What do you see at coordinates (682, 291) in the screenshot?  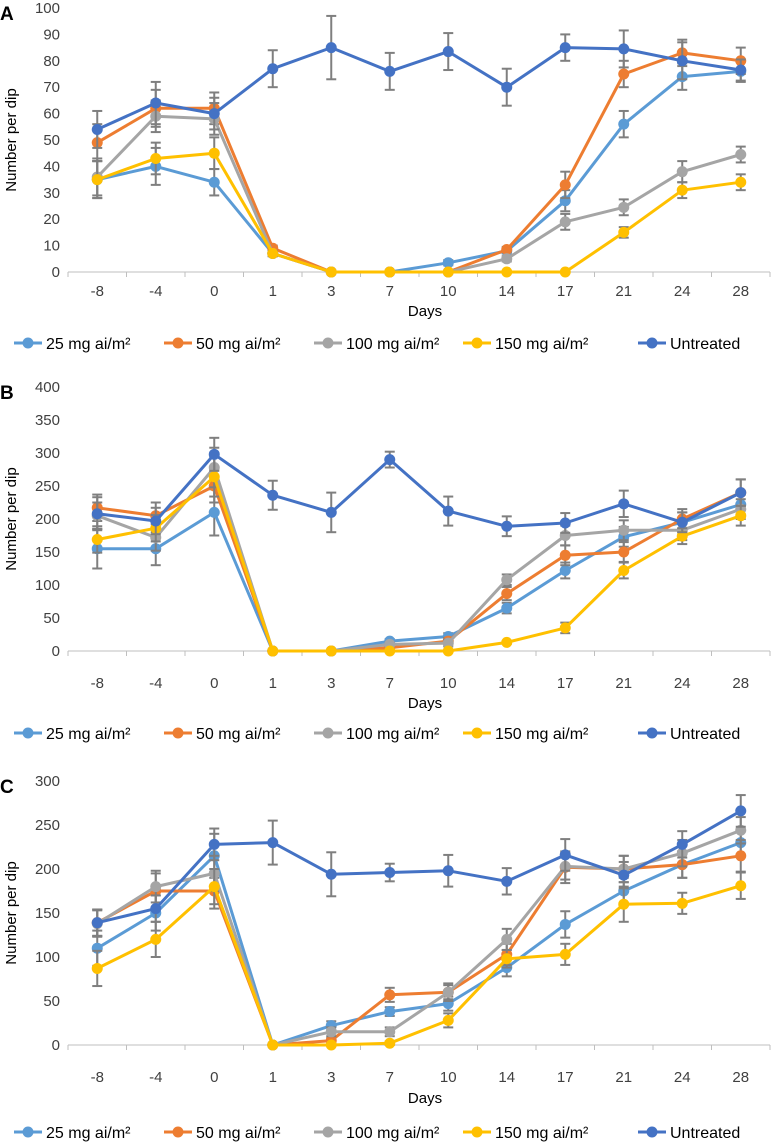 I see `x-tick-label: 24` at bounding box center [682, 291].